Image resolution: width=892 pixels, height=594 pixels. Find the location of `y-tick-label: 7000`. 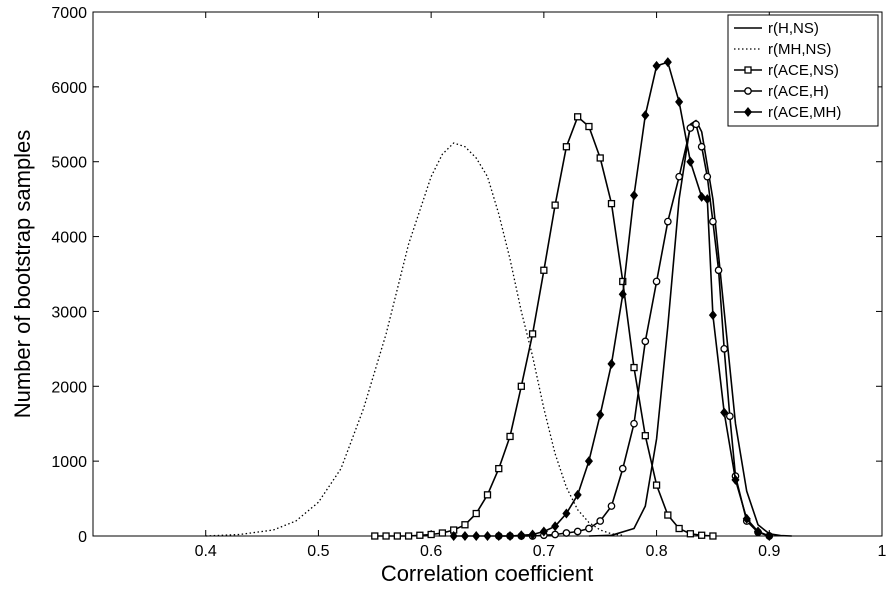

y-tick-label: 7000 is located at coordinates (69, 13).